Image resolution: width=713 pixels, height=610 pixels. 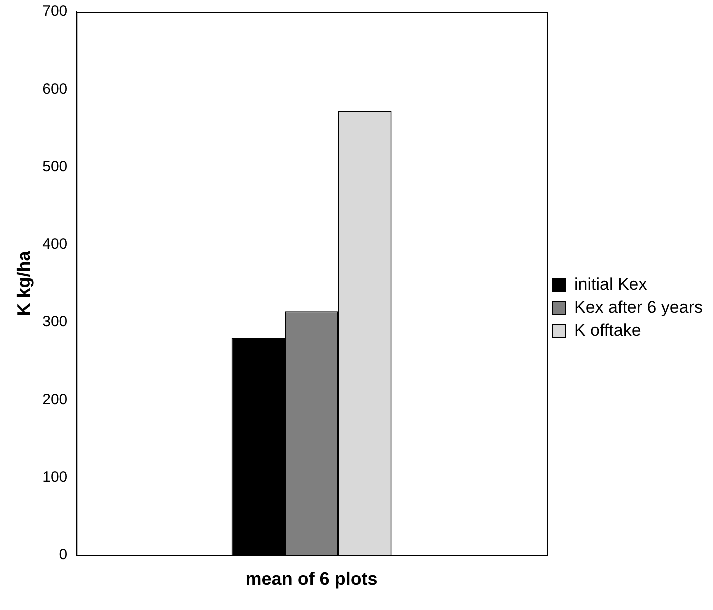 What do you see at coordinates (55, 245) in the screenshot?
I see `y-tick-label: 400` at bounding box center [55, 245].